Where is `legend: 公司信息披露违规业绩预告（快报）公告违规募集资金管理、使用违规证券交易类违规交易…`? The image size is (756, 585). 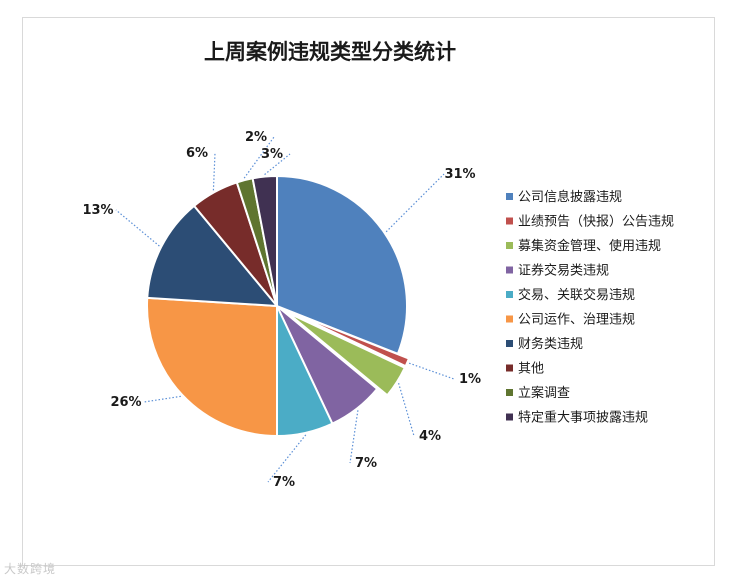 legend: 公司信息披露违规业绩预告（快报）公告违规募集资金管理、使用违规证券交易类违规交易… is located at coordinates (590, 307).